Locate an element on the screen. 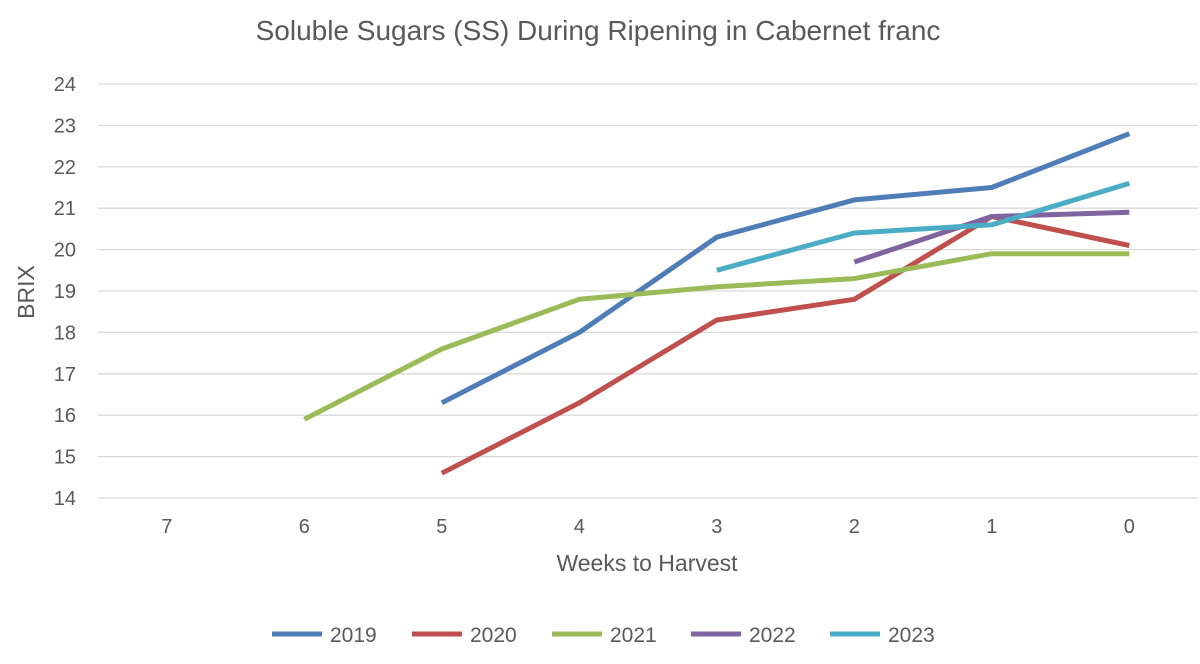  x-axis-label: Weeks to Harvest is located at coordinates (647, 563).